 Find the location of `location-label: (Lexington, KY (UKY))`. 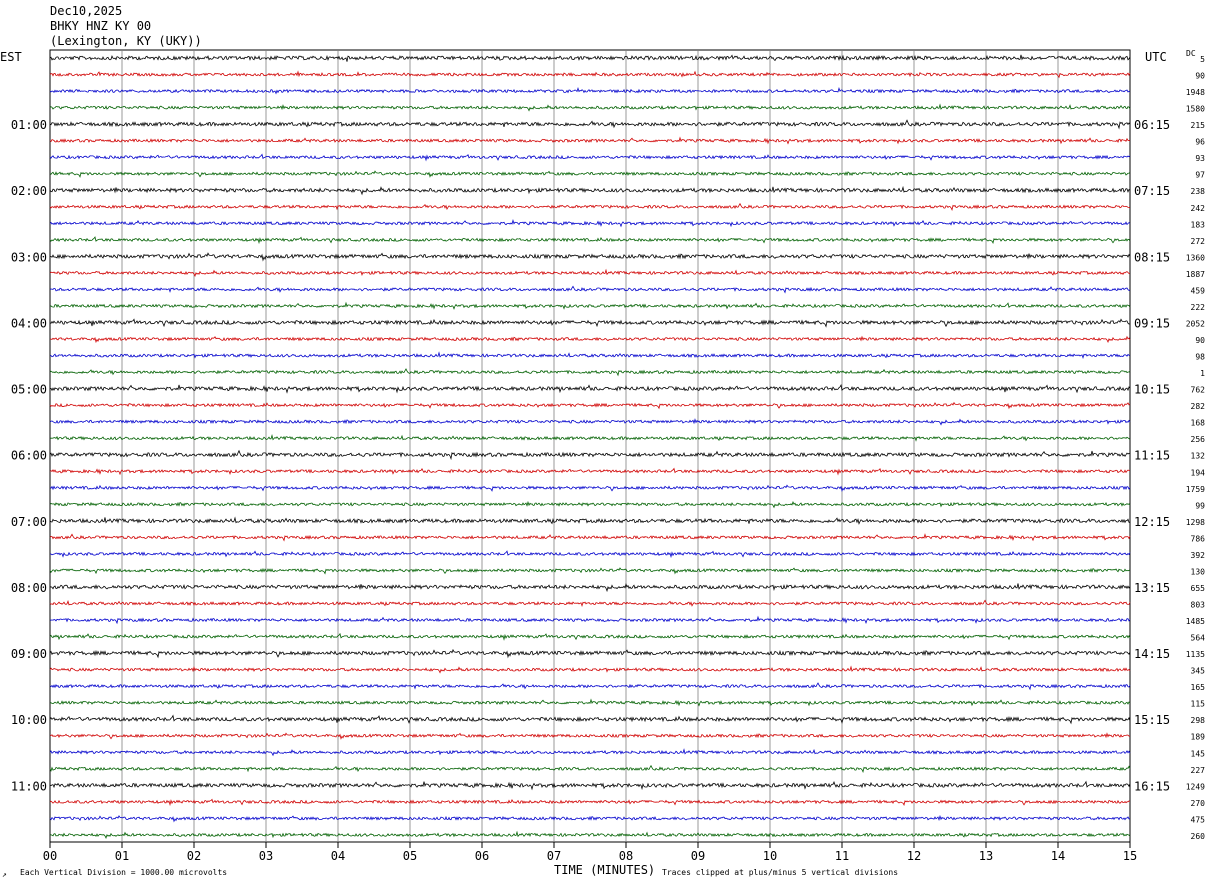

location-label: (Lexington, KY (UKY)) is located at coordinates (126, 41).